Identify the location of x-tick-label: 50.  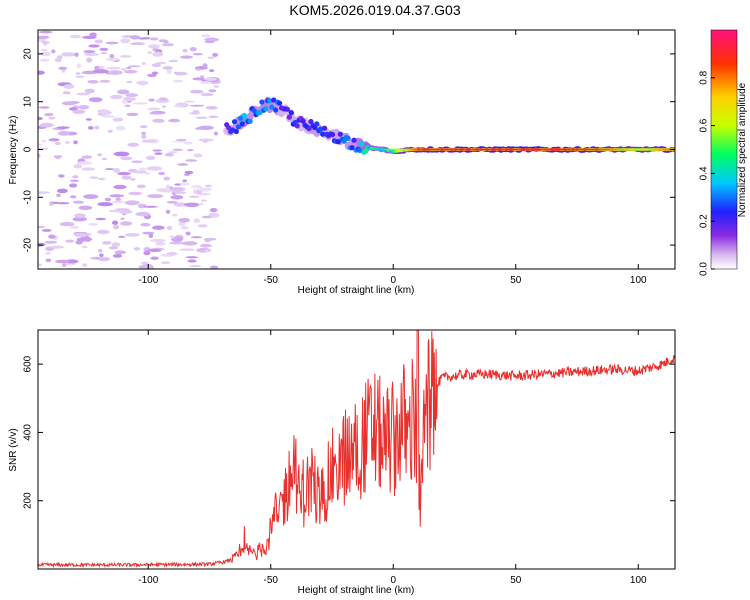
(516, 580).